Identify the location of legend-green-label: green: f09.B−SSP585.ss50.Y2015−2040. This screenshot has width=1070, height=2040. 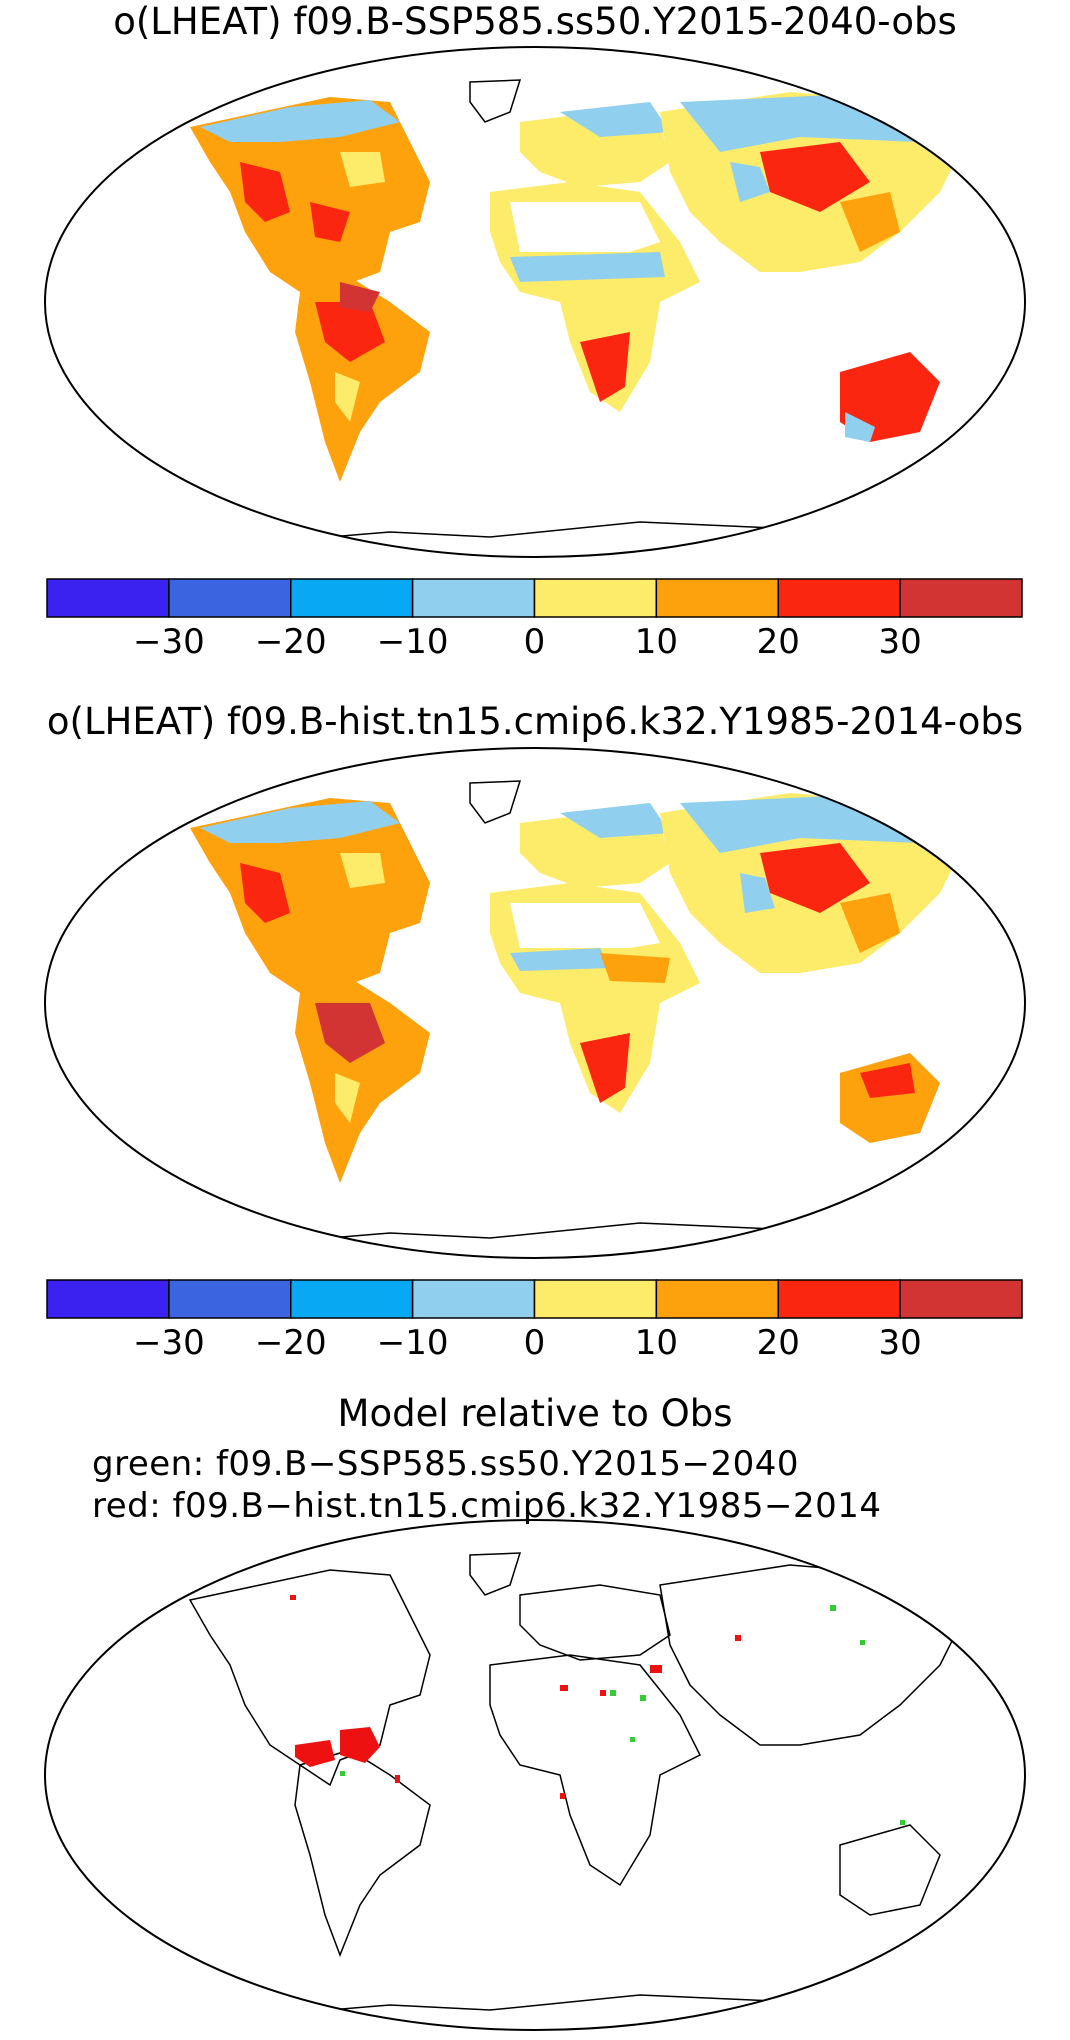
(445, 1464).